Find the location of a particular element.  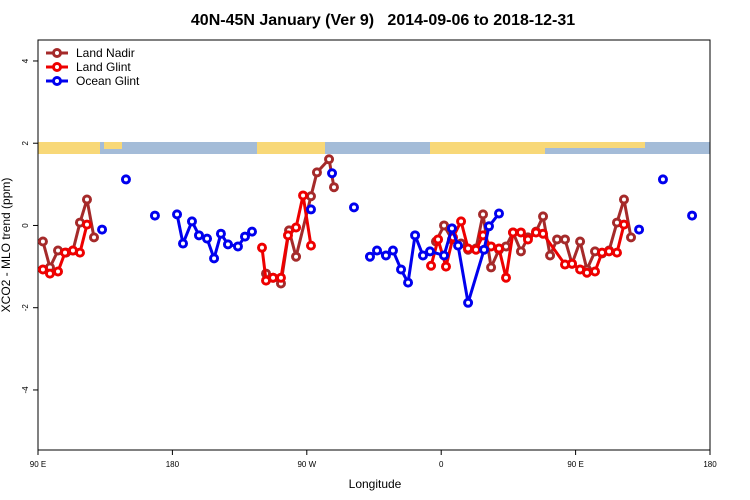

y-tick-label: 2 is located at coordinates (25, 142).